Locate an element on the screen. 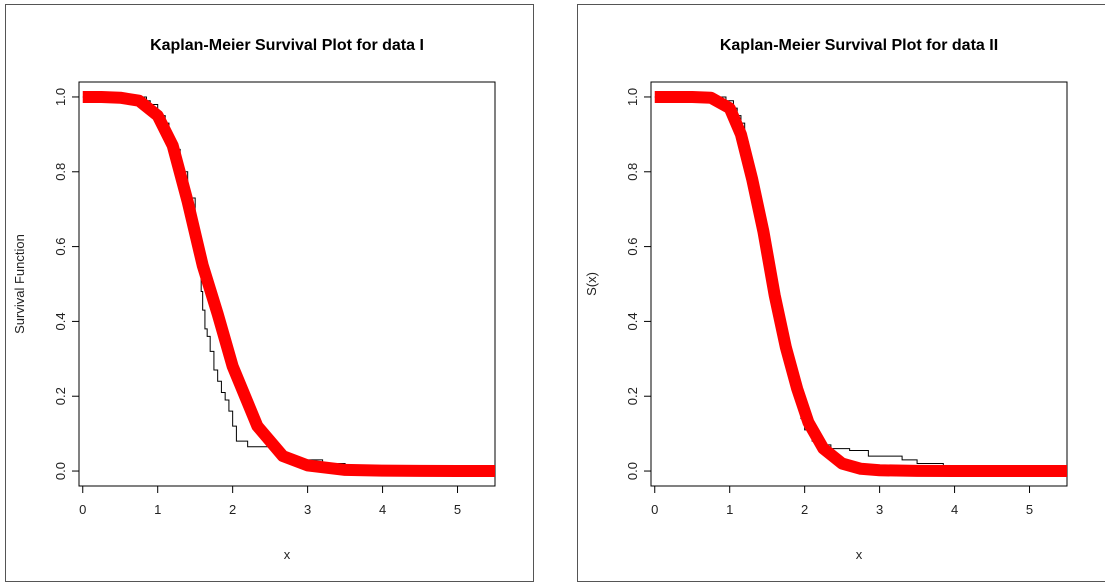 This screenshot has width=1105, height=585. chart-title: Kaplan-Meier Survival Plot for data II is located at coordinates (859, 45).